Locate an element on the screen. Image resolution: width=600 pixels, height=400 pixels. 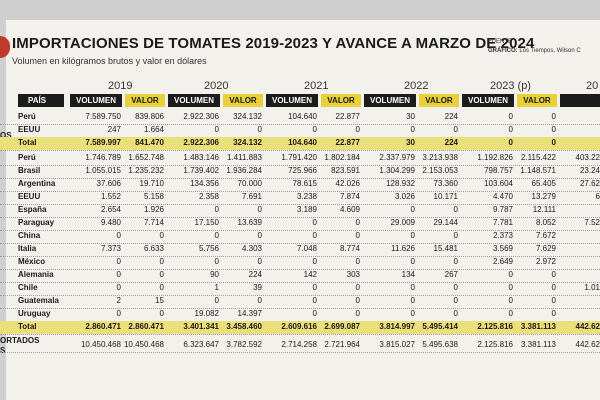
valor-cell: 5.495.638 is located at coordinates (440, 344).